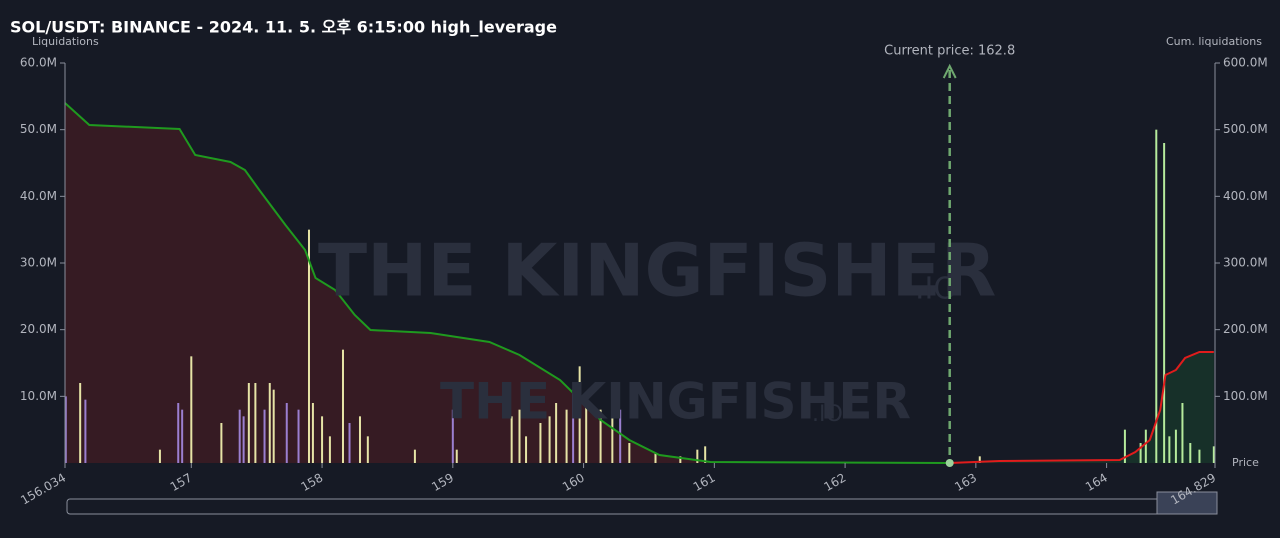 The height and width of the screenshot is (538, 1280). I want to click on x-tick-label: 164, so click(1096, 483).